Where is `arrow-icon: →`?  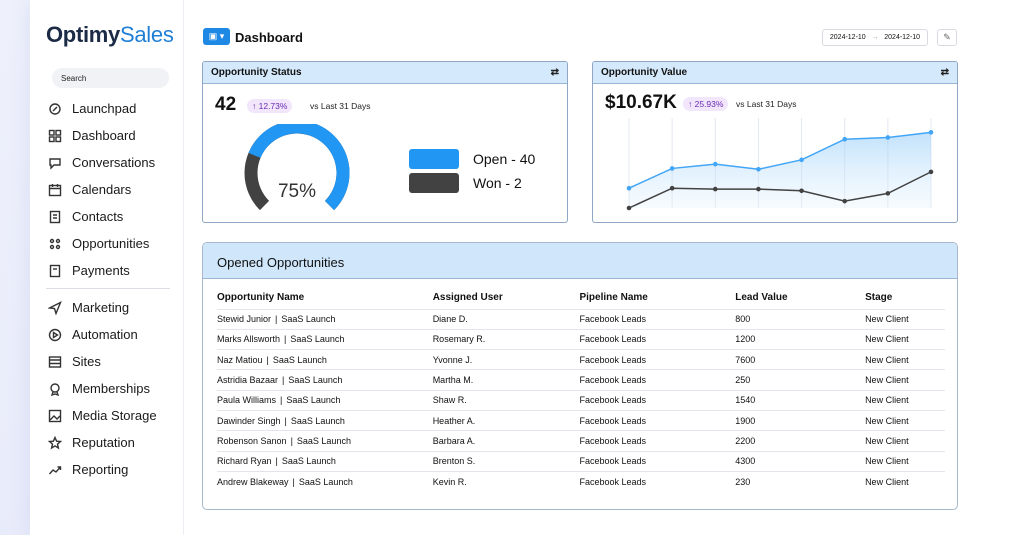
arrow-icon: → is located at coordinates (875, 37).